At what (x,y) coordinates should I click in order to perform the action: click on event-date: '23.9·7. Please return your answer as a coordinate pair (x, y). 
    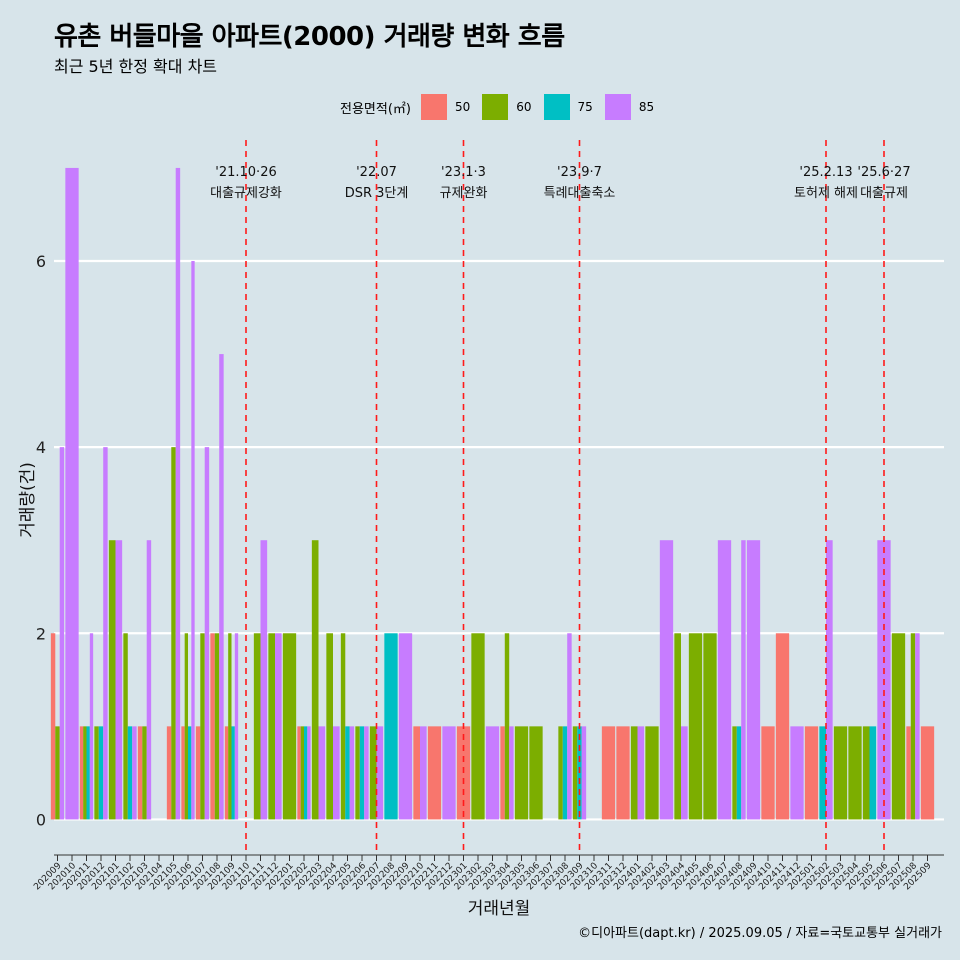
    Looking at the image, I should click on (579, 172).